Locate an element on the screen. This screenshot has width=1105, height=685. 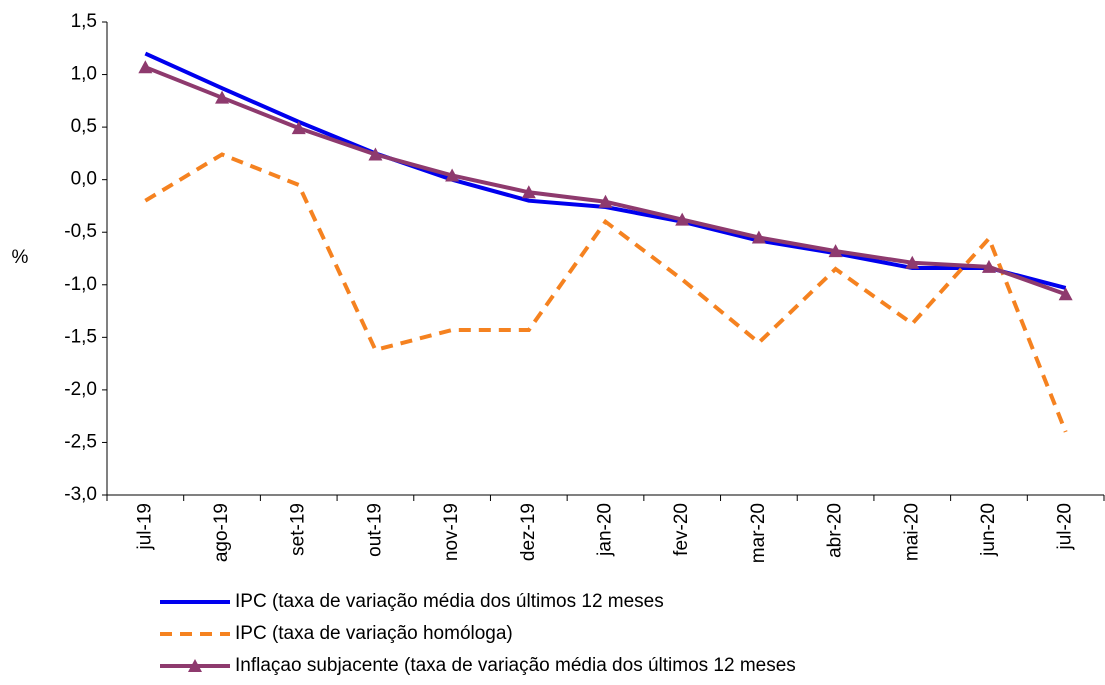
x-tick-label: mai-20 is located at coordinates (911, 532).